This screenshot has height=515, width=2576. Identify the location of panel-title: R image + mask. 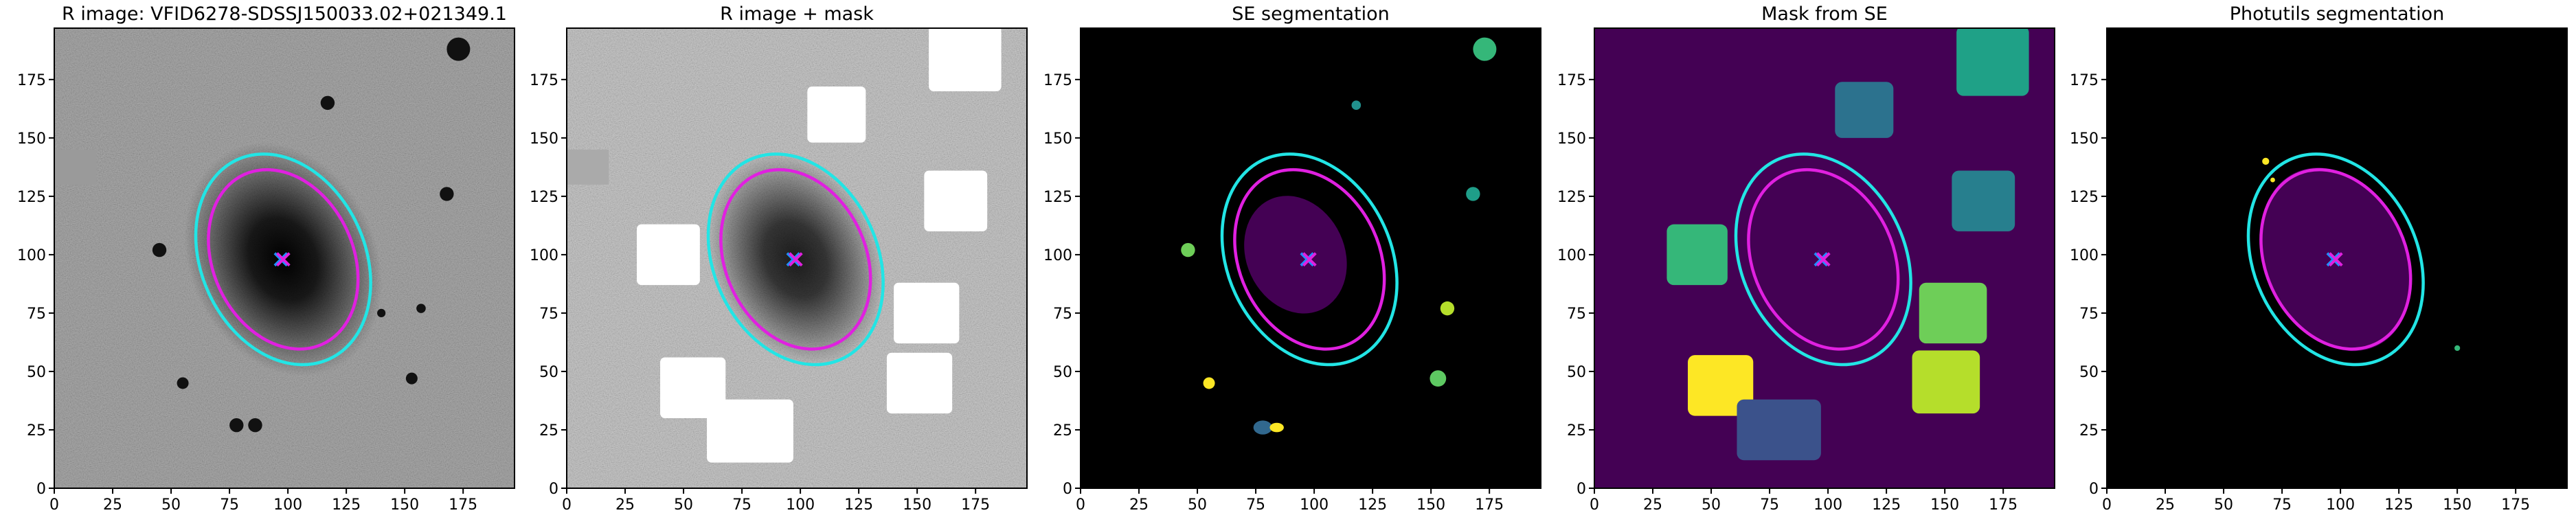
(797, 14).